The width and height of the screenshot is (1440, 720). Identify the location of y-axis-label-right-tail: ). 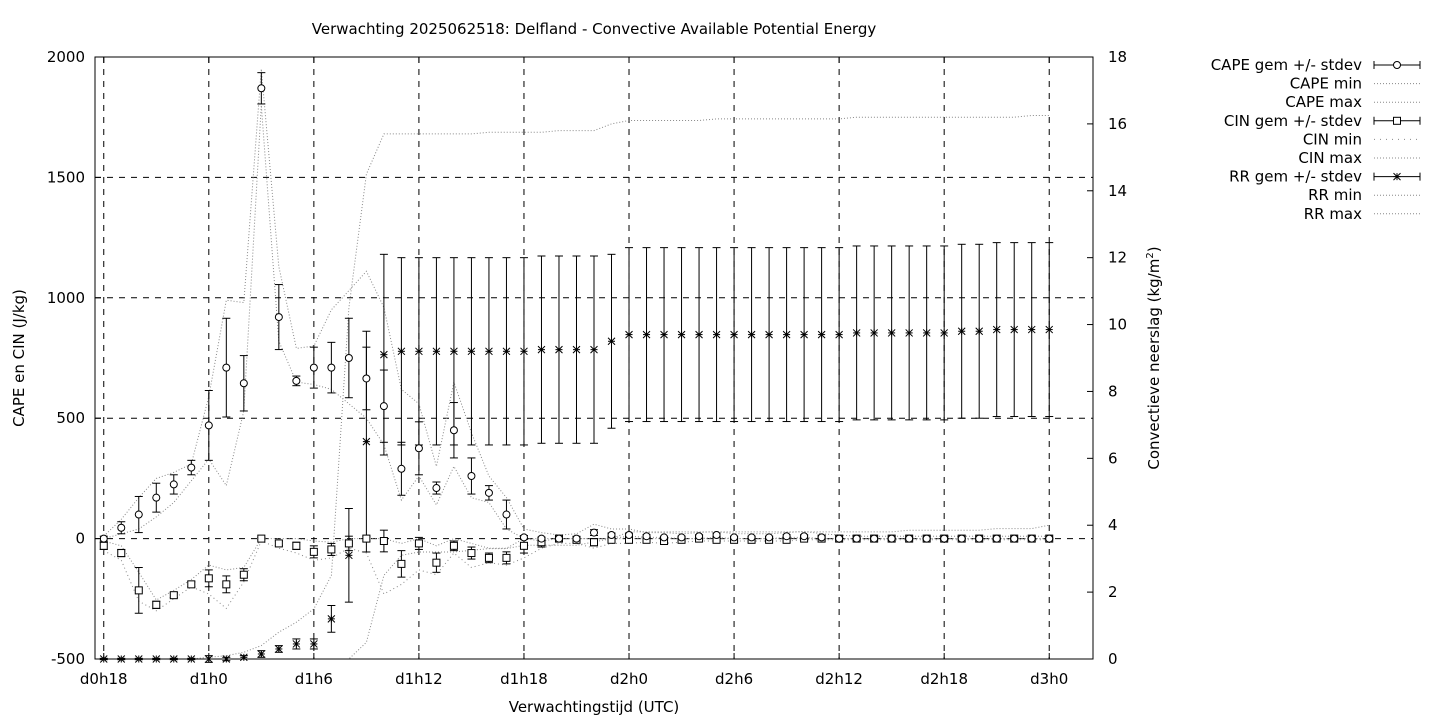
(1154, 249).